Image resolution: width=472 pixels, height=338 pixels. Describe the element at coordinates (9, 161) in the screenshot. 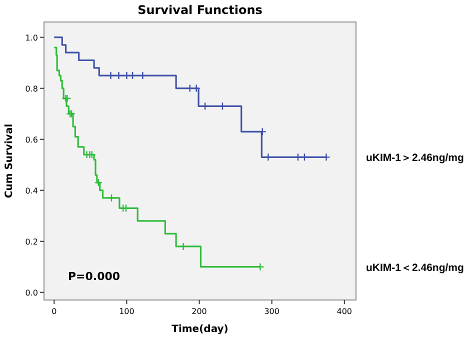

I see `y-axis-title: Cum Survival` at that location.